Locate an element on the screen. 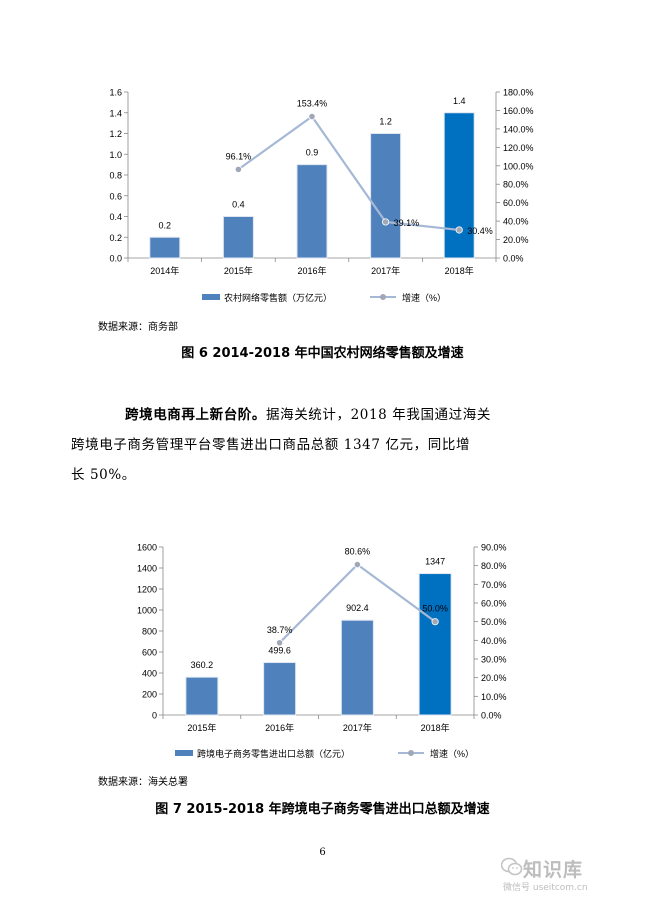  y-tick-label: 1600 is located at coordinates (147, 548).